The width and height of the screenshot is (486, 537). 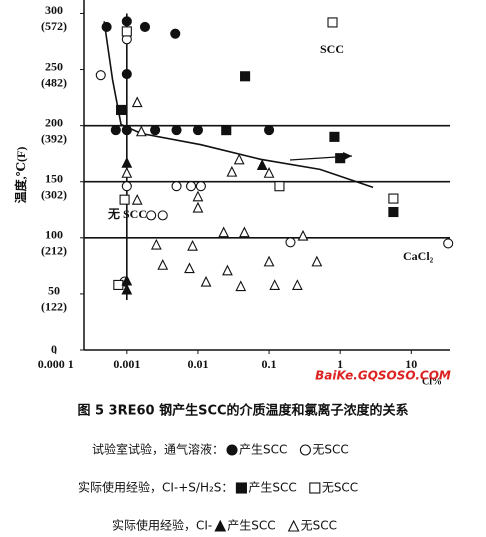 I want to click on chart-title: 图 5 3RE60 钢产生SCC的介质温度和氯离子浓度的关系, so click(x=242, y=411).